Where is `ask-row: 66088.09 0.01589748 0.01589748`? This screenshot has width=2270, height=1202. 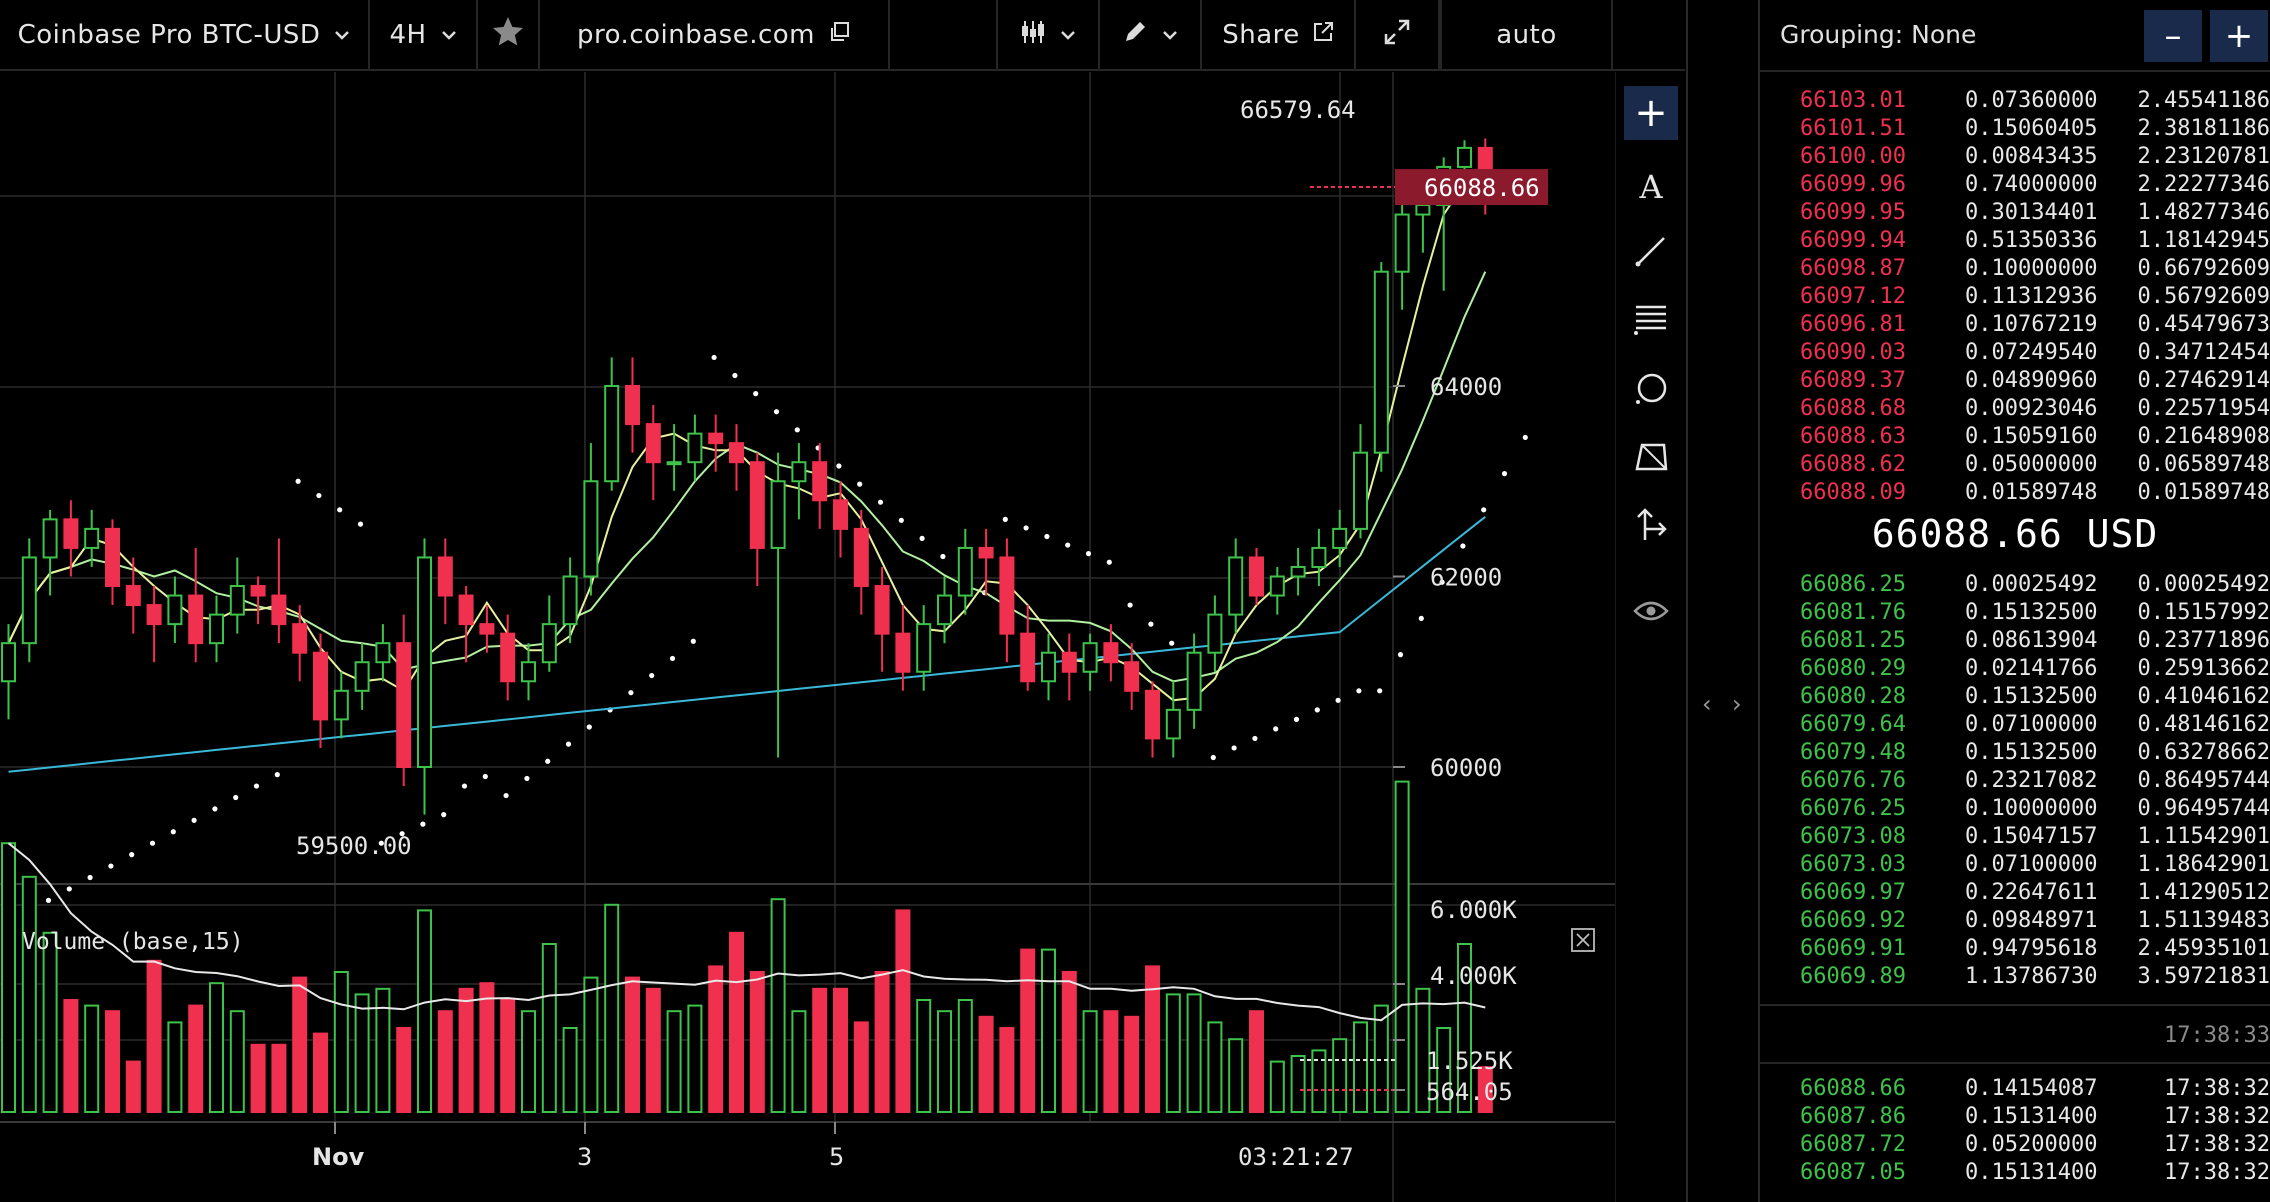 ask-row: 66088.09 0.01589748 0.01589748 is located at coordinates (2015, 494).